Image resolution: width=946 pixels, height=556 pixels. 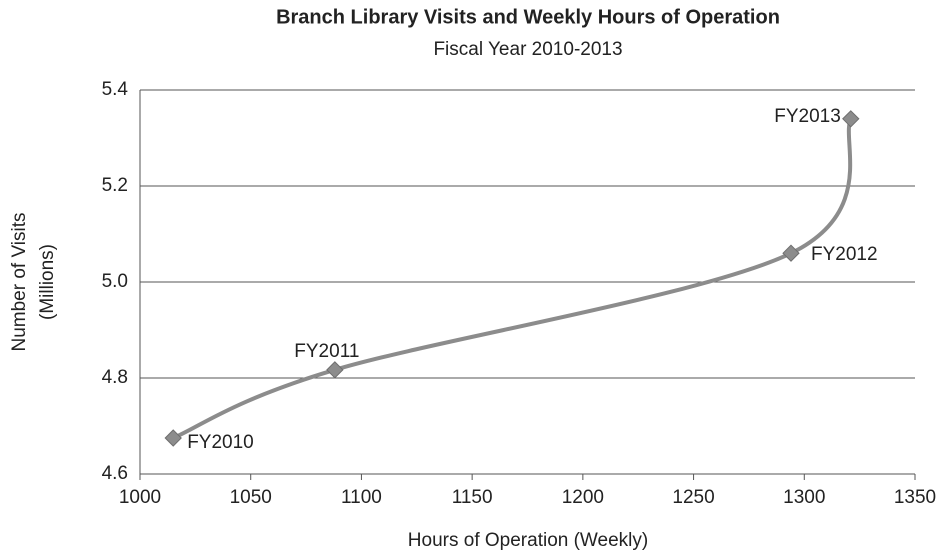 I want to click on y-tick-label: 4.8, so click(x=115, y=377).